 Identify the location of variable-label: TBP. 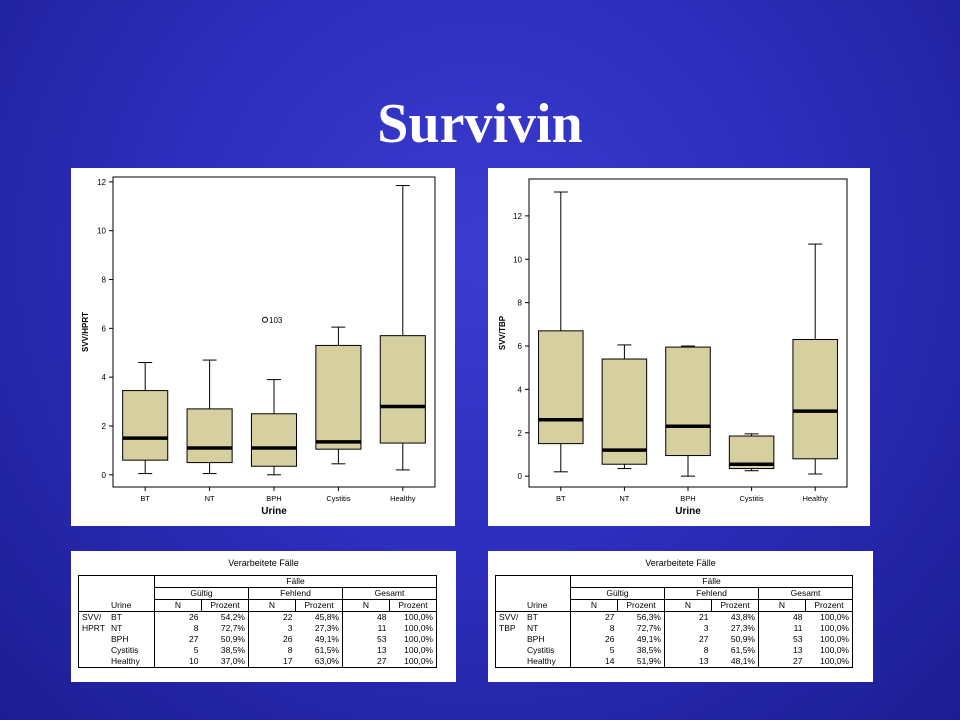
(509, 628).